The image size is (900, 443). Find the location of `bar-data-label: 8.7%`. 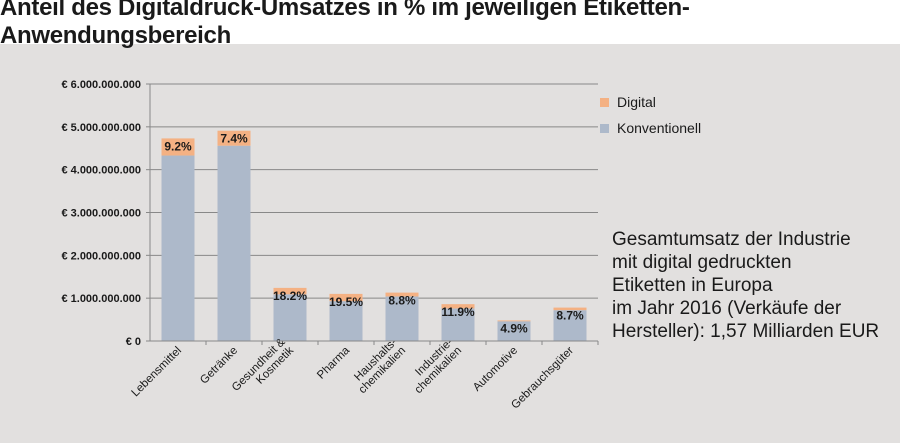

bar-data-label: 8.7% is located at coordinates (570, 316).